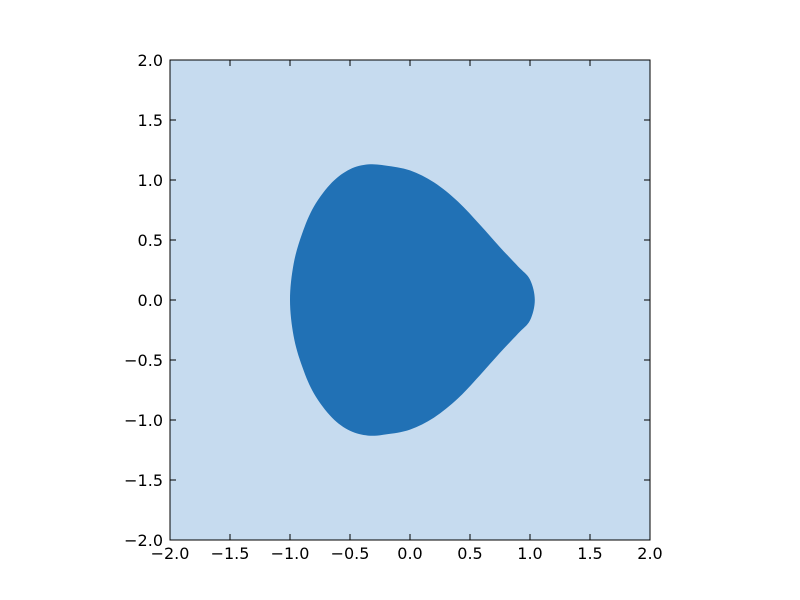 This screenshot has width=800, height=600. What do you see at coordinates (143, 360) in the screenshot?
I see `y-tick-label: −0.5` at bounding box center [143, 360].